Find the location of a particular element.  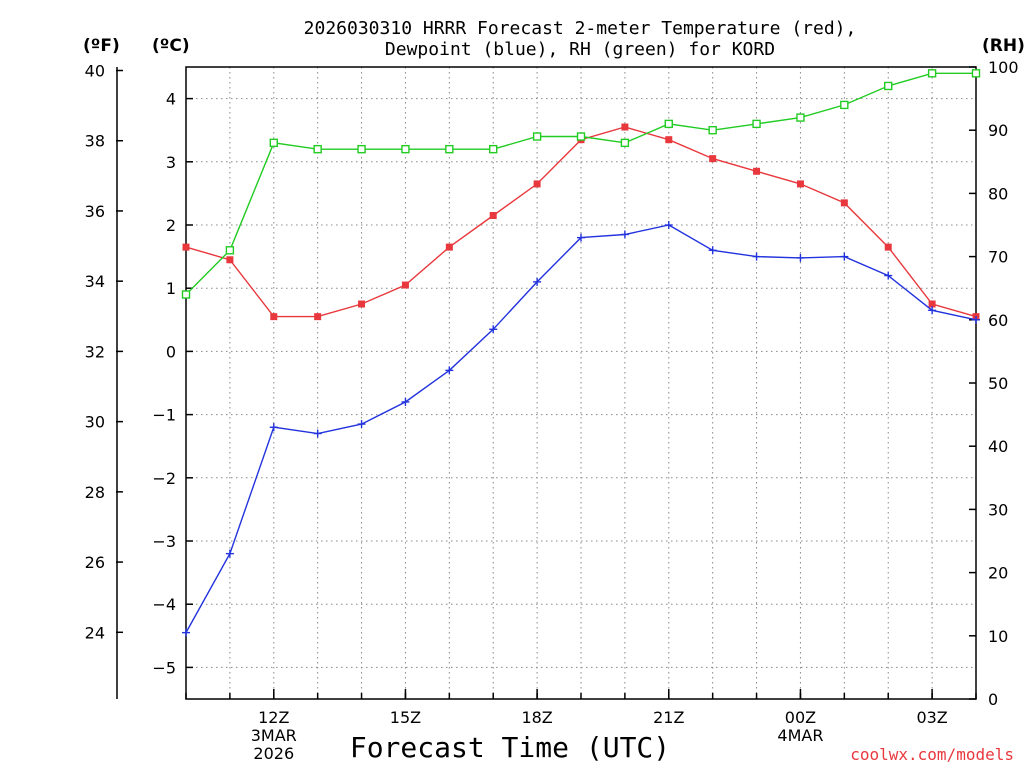

source-credit: coolwx.com/models is located at coordinates (932, 754).